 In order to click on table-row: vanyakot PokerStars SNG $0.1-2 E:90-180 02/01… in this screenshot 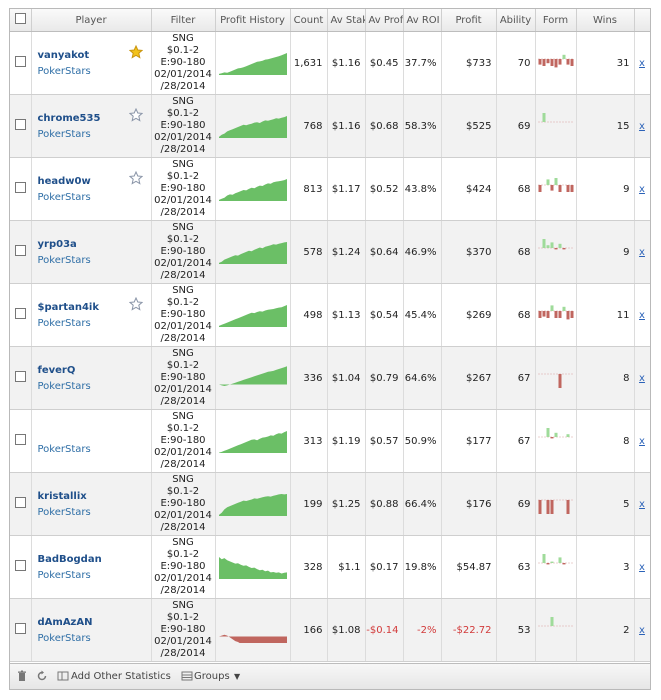, I will do `click(330, 63)`.